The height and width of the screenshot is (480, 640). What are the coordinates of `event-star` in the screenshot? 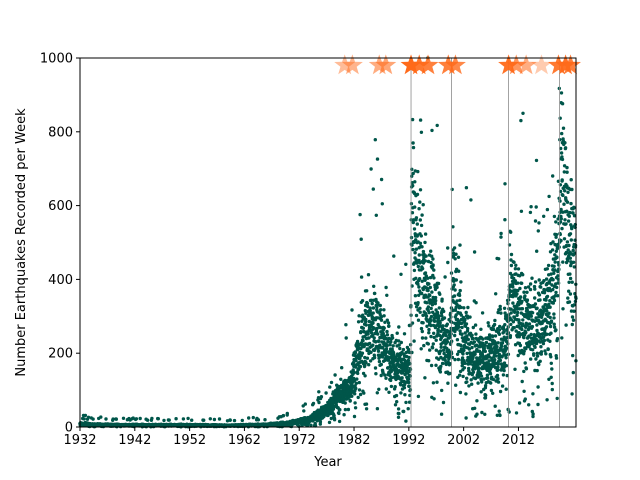 It's located at (509, 64).